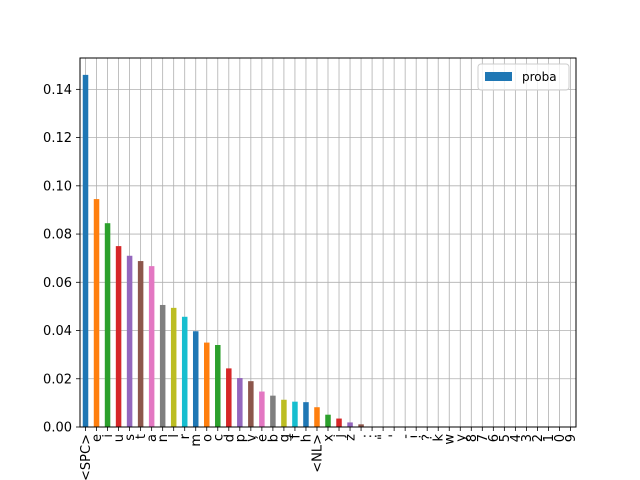 The width and height of the screenshot is (640, 480). What do you see at coordinates (539, 77) in the screenshot?
I see `legend-label: proba` at bounding box center [539, 77].